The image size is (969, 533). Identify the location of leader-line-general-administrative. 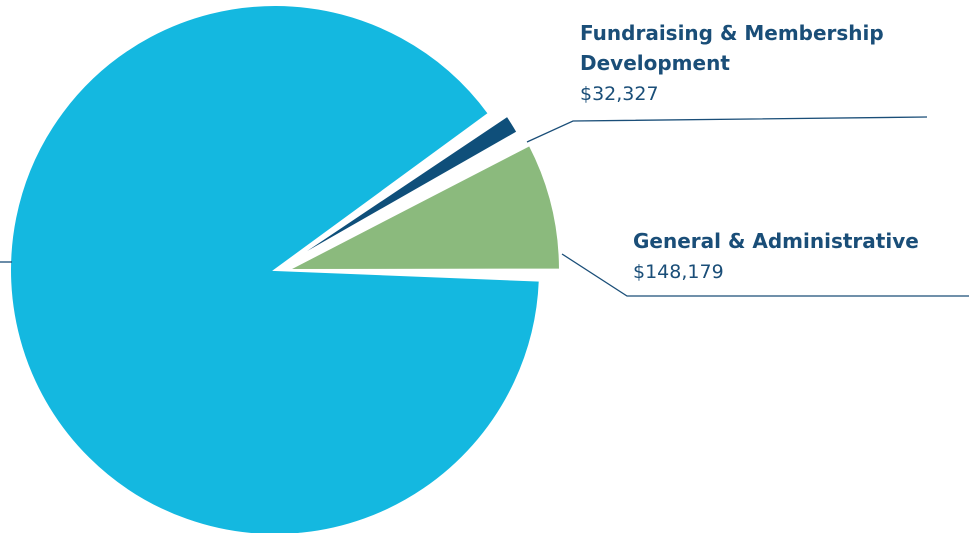
(765, 275).